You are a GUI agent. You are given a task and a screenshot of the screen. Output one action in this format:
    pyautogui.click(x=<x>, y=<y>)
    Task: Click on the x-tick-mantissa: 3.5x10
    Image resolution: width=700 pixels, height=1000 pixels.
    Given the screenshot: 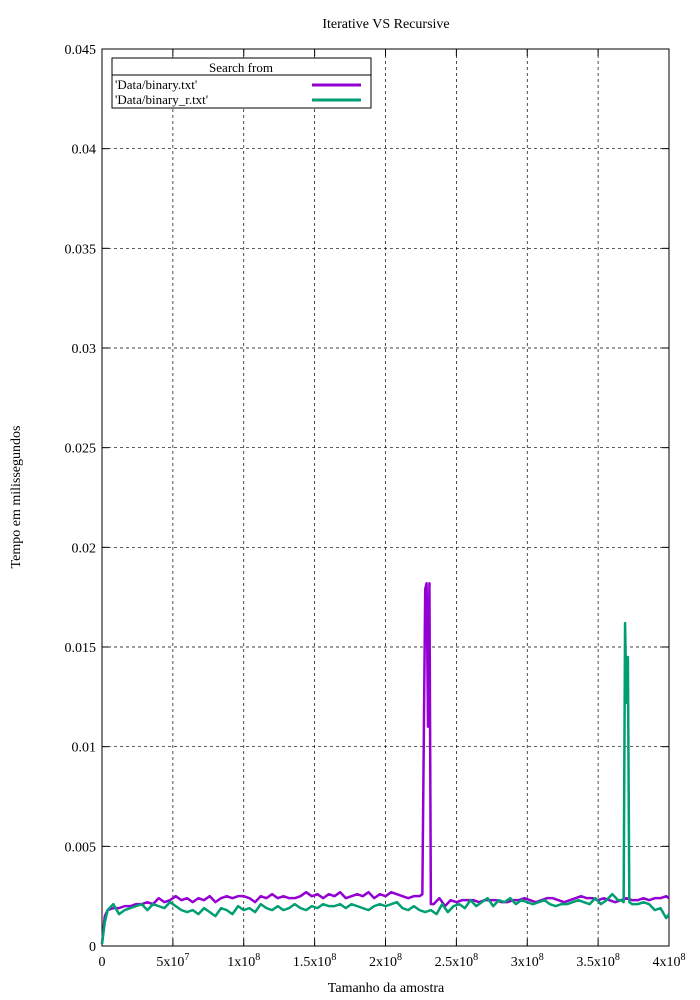 What is the action you would take?
    pyautogui.click(x=595, y=962)
    